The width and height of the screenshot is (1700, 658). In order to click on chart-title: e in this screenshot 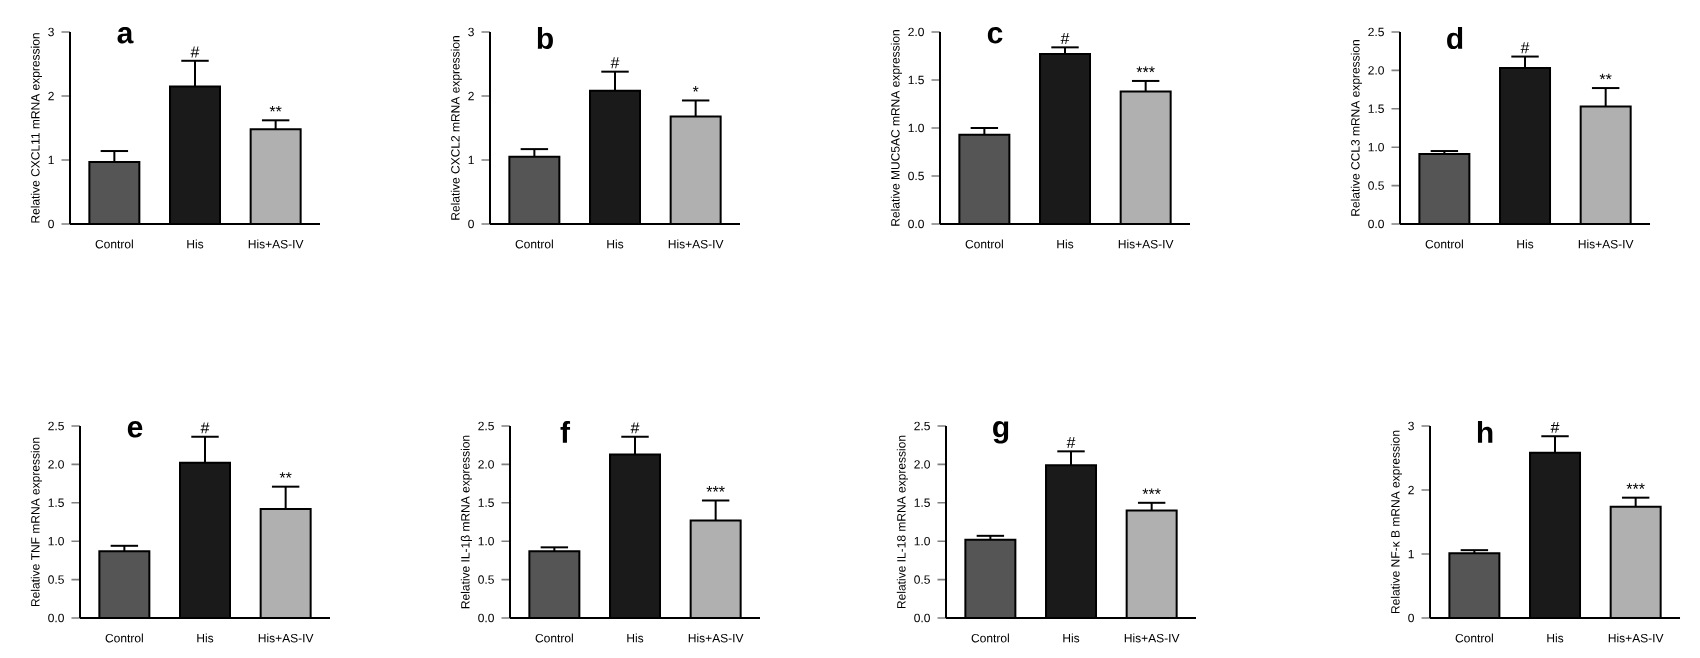, I will do `click(135, 429)`.